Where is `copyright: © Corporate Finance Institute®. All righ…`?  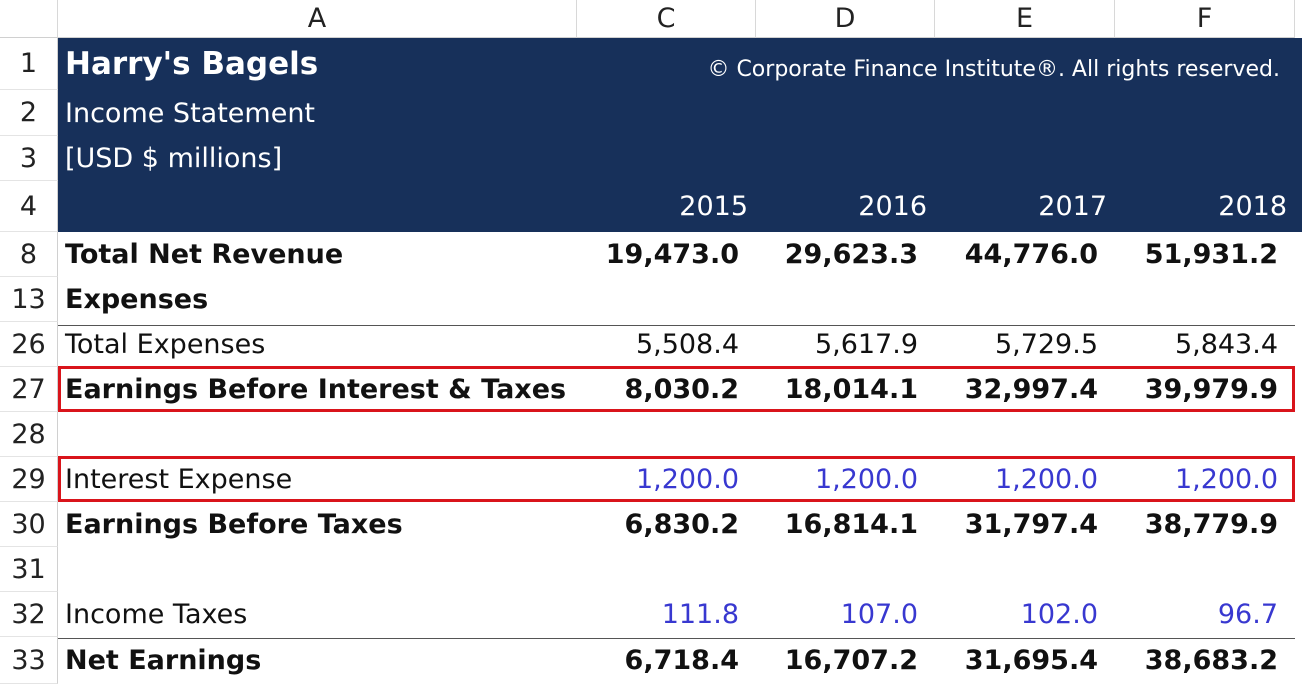
copyright: © Corporate Finance Institute®. All righ… is located at coordinates (993, 69).